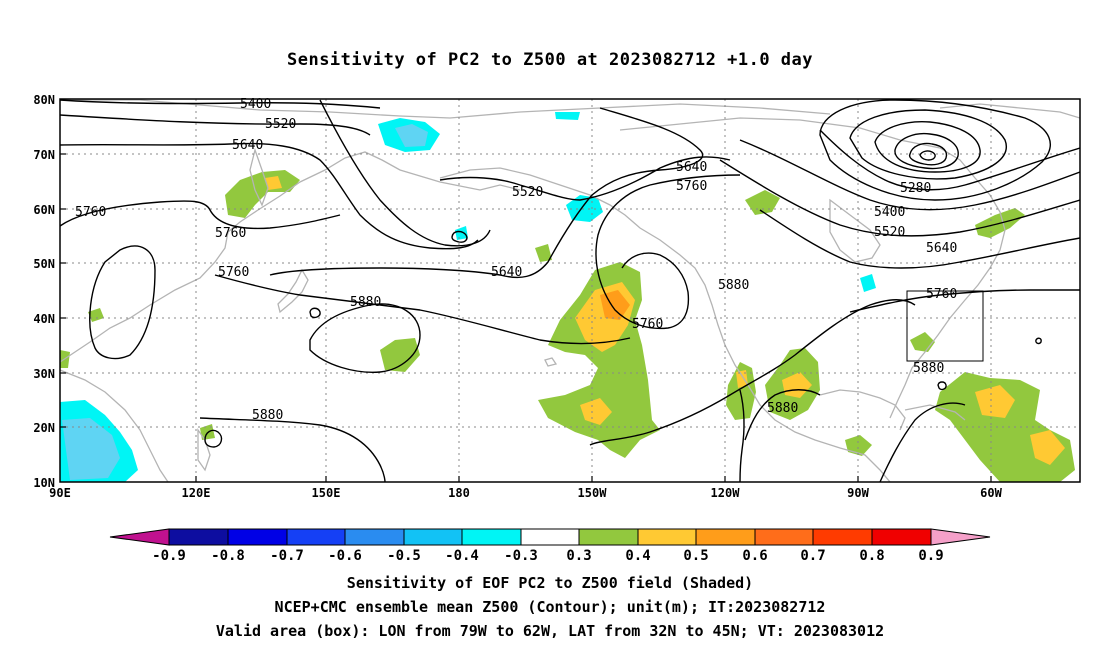  I want to click on coast-kamchatka, so click(259, 177).